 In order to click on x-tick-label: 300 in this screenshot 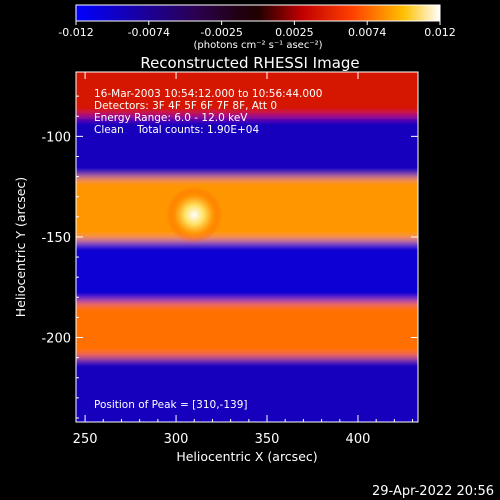, I will do `click(176, 439)`.